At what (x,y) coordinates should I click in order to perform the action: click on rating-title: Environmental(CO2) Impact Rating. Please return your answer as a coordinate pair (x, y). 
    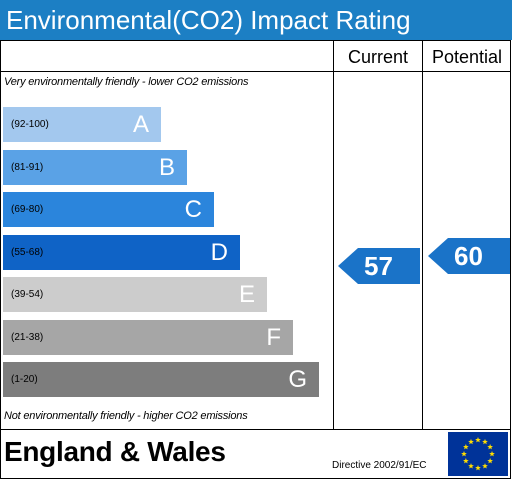
    Looking at the image, I should click on (256, 20).